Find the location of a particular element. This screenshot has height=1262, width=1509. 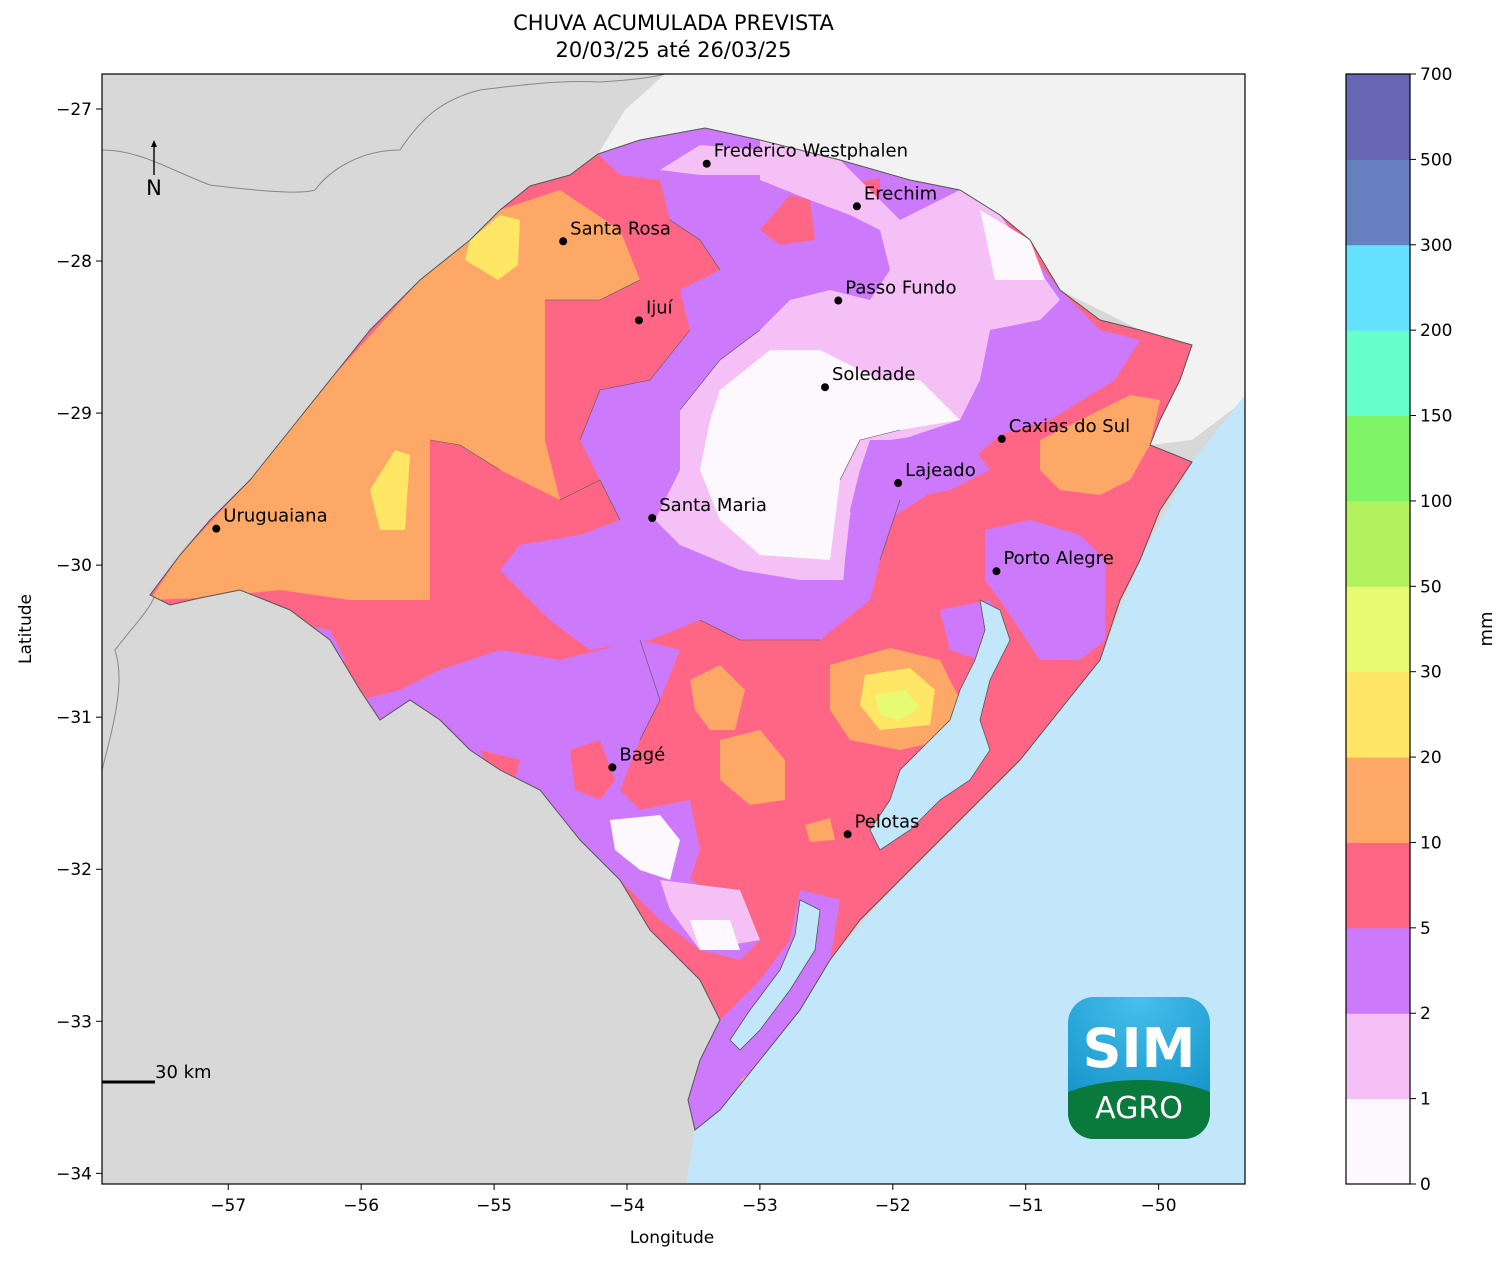

colorbar: 0 1 2 5 10 20 30 50 100 150 200 300 500 700 is located at coordinates (1398, 630).